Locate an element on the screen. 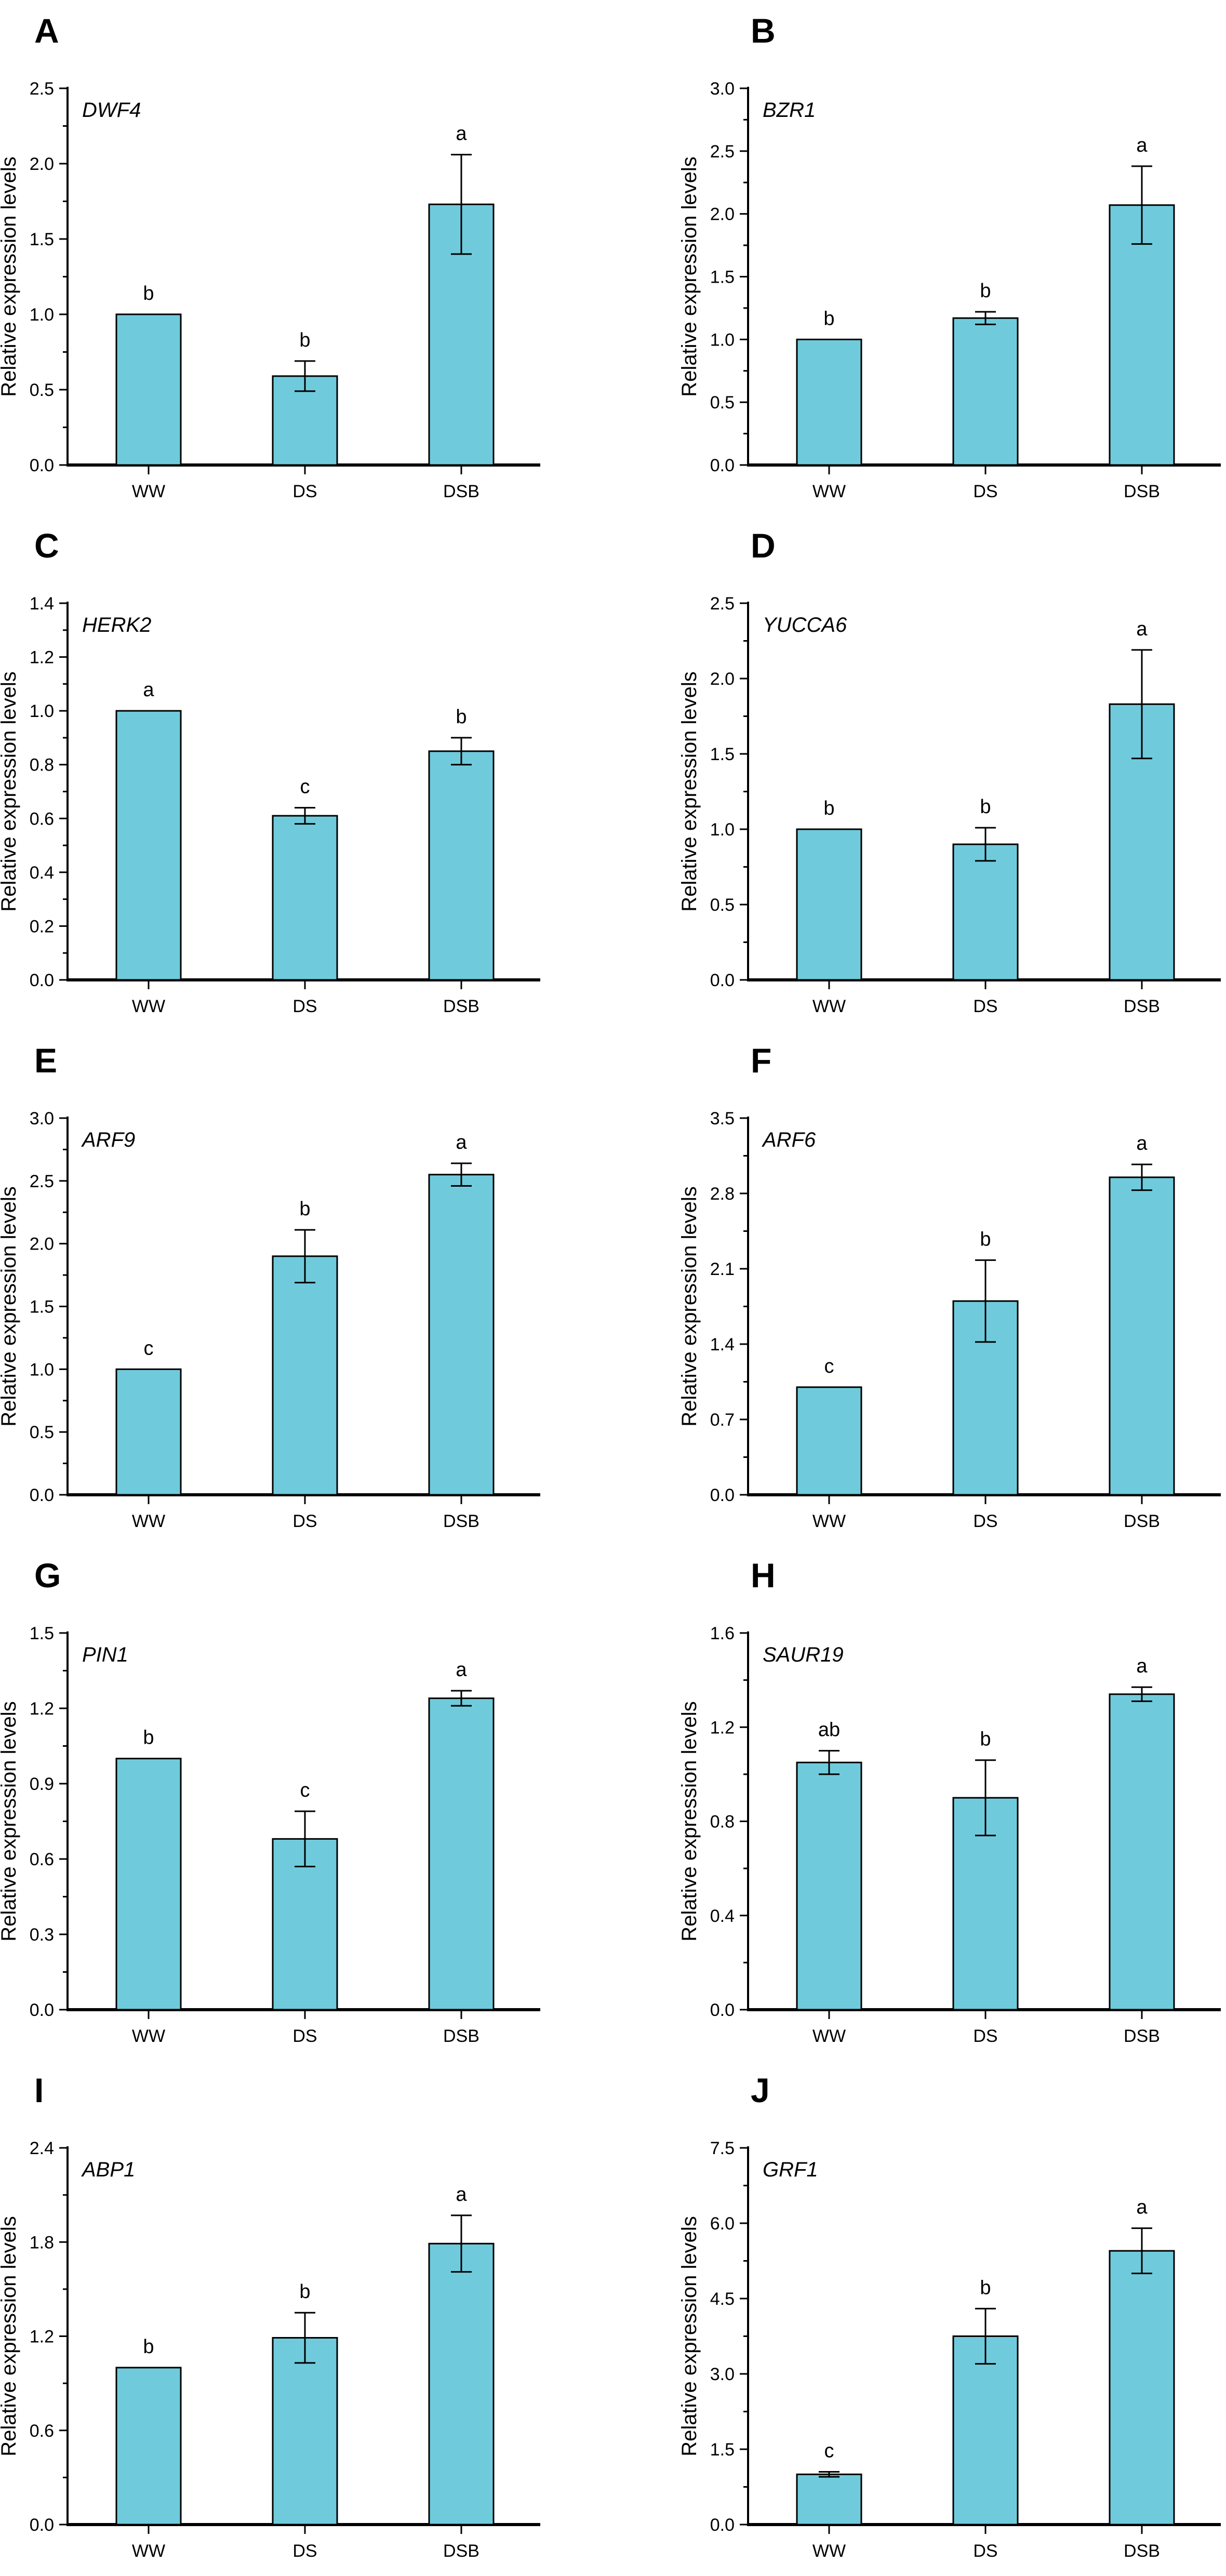 The height and width of the screenshot is (2576, 1226). y-tick-label: 0.4 is located at coordinates (722, 1916).